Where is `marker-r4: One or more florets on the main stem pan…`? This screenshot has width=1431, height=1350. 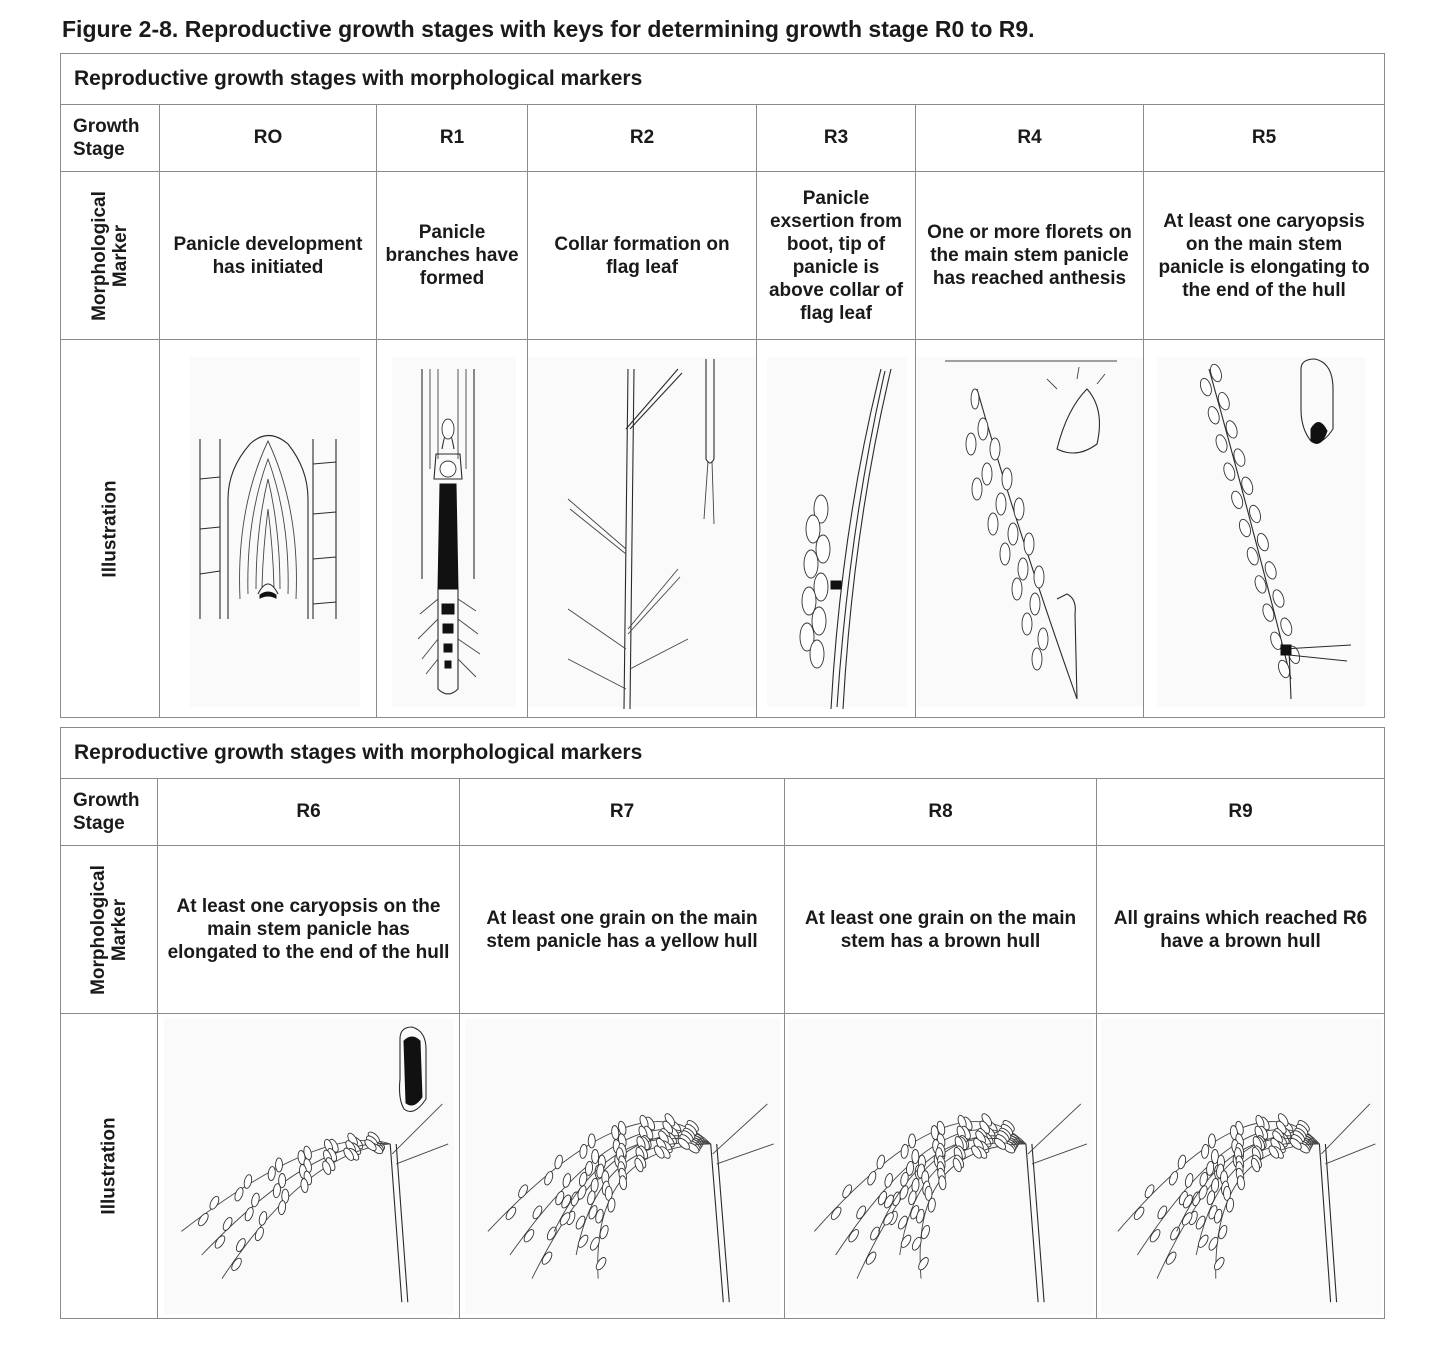
marker-r4: One or more florets on the main stem pan… is located at coordinates (1029, 255).